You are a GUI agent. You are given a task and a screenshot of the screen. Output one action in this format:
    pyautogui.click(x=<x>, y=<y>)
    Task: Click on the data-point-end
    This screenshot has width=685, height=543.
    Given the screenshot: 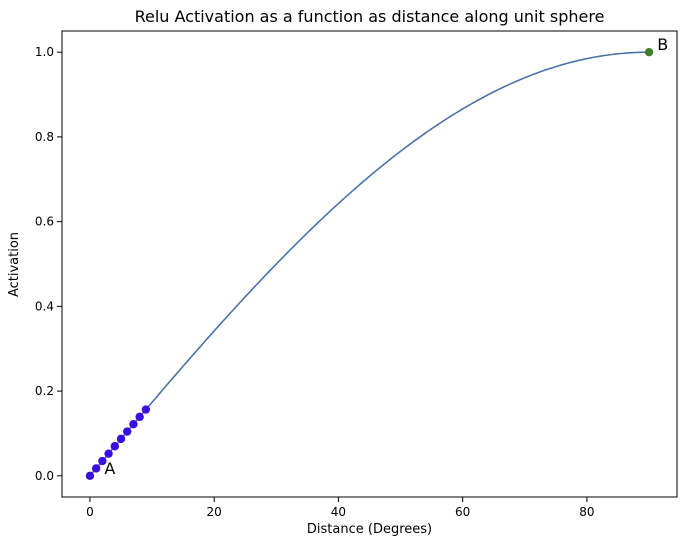 What is the action you would take?
    pyautogui.click(x=649, y=52)
    